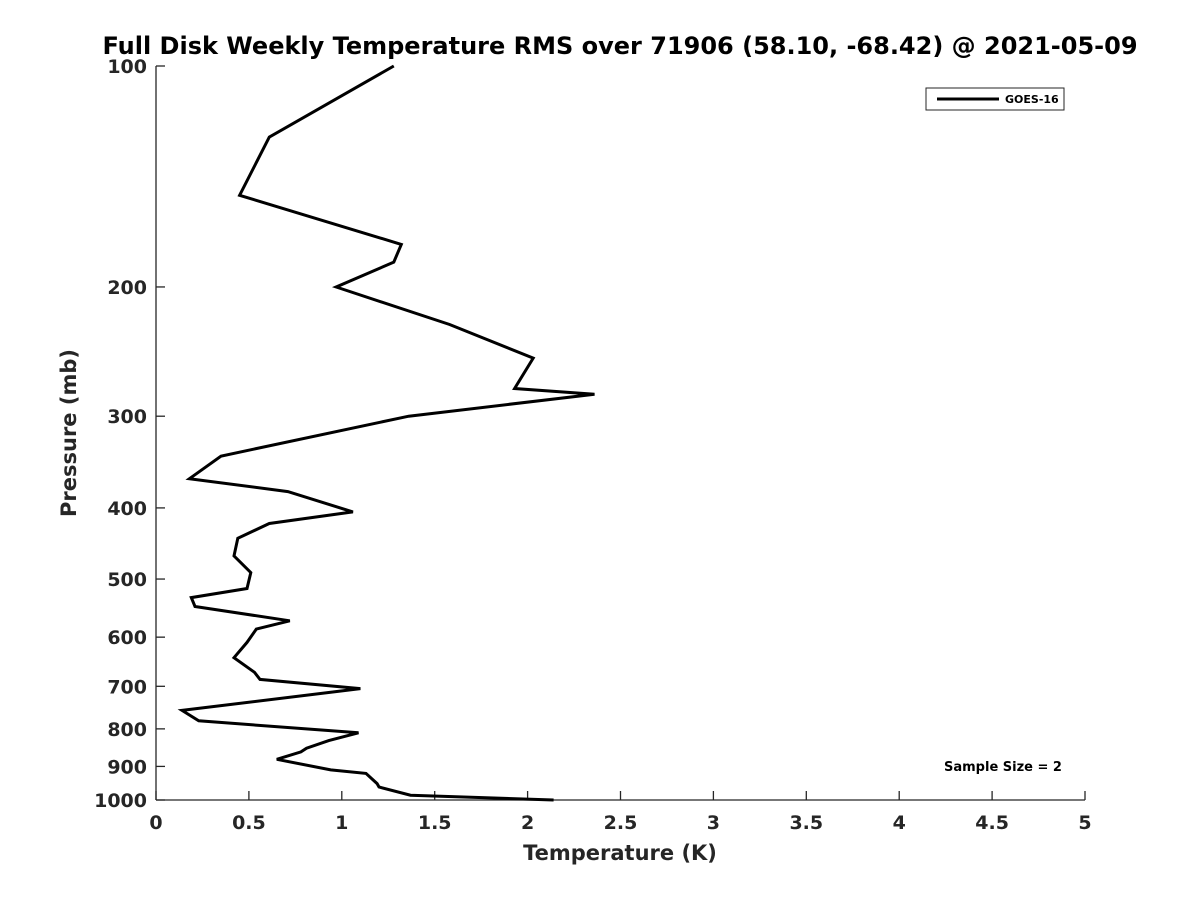  I want to click on x-tick-label: 2, so click(527, 823).